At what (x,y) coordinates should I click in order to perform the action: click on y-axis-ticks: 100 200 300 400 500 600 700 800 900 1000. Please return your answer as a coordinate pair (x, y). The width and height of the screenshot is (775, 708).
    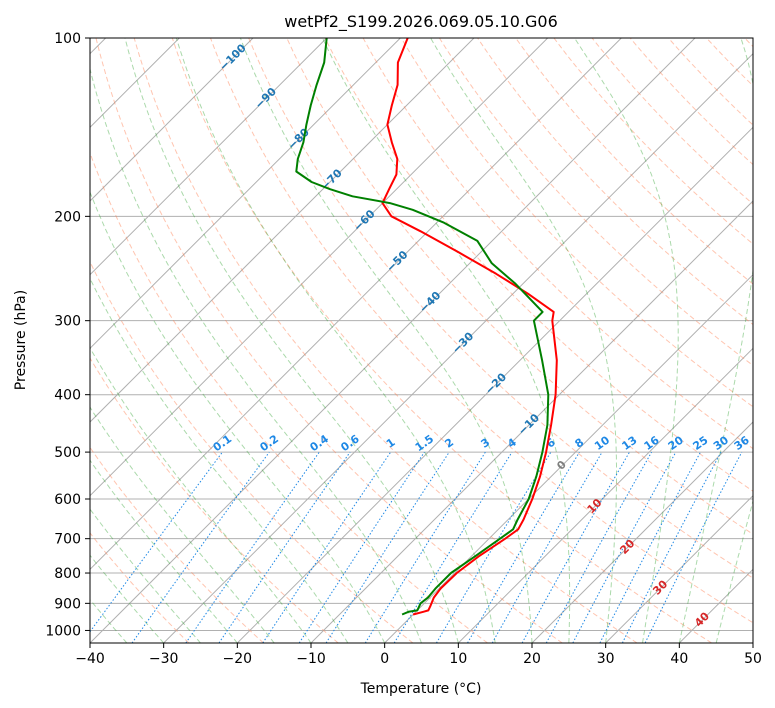
    Looking at the image, I should click on (67, 335).